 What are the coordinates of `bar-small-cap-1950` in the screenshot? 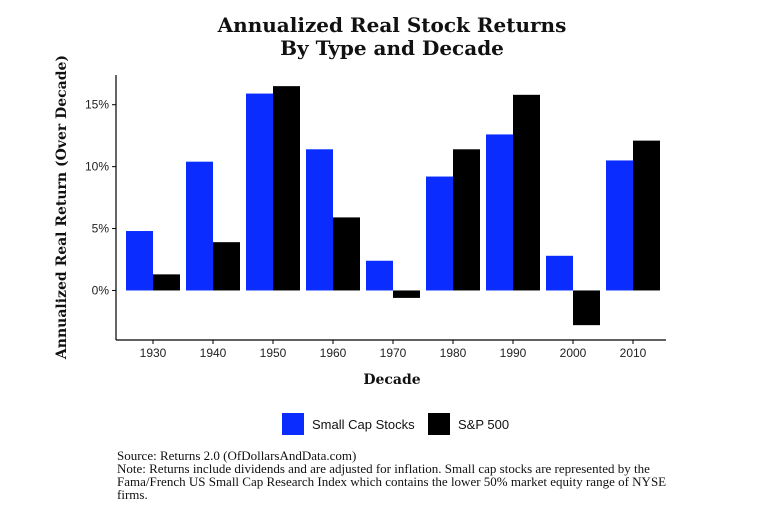 It's located at (259, 192).